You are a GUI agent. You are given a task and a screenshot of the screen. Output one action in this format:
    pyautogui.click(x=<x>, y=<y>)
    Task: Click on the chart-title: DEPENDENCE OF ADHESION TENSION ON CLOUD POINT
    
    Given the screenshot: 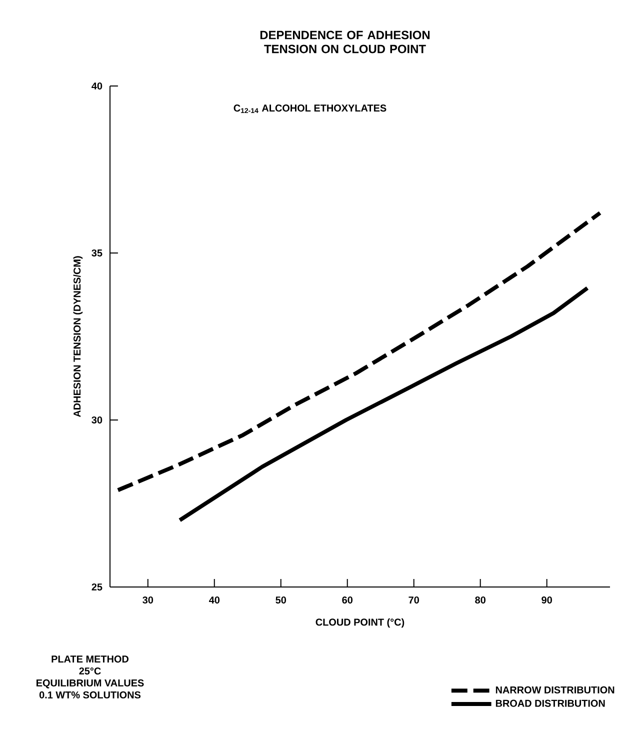 What is the action you would take?
    pyautogui.click(x=345, y=42)
    